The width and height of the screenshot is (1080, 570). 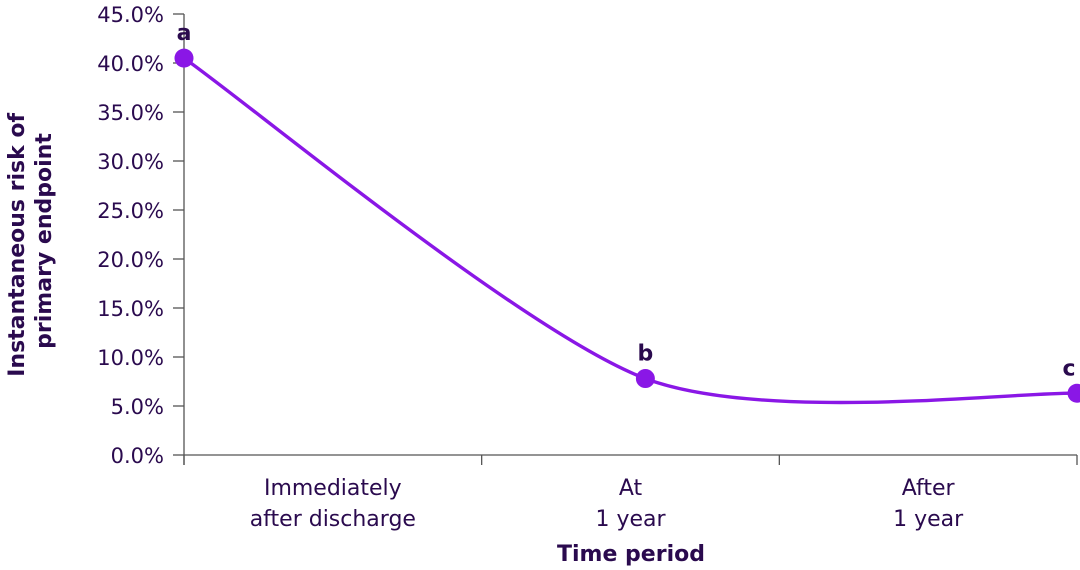 I want to click on y-tick-label: 10.0%, so click(x=130, y=358).